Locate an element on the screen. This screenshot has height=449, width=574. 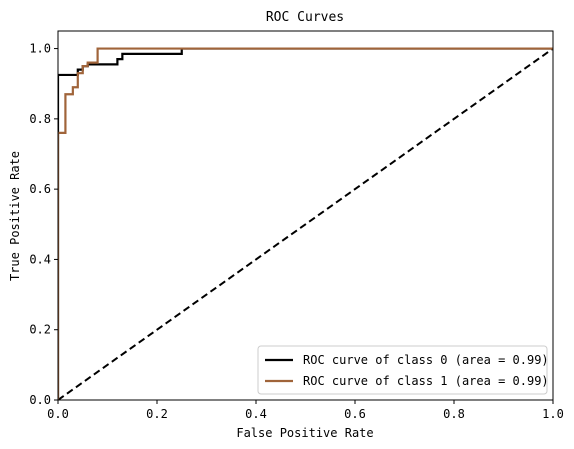
y-axis-label: True Positive Rate is located at coordinates (15, 216).